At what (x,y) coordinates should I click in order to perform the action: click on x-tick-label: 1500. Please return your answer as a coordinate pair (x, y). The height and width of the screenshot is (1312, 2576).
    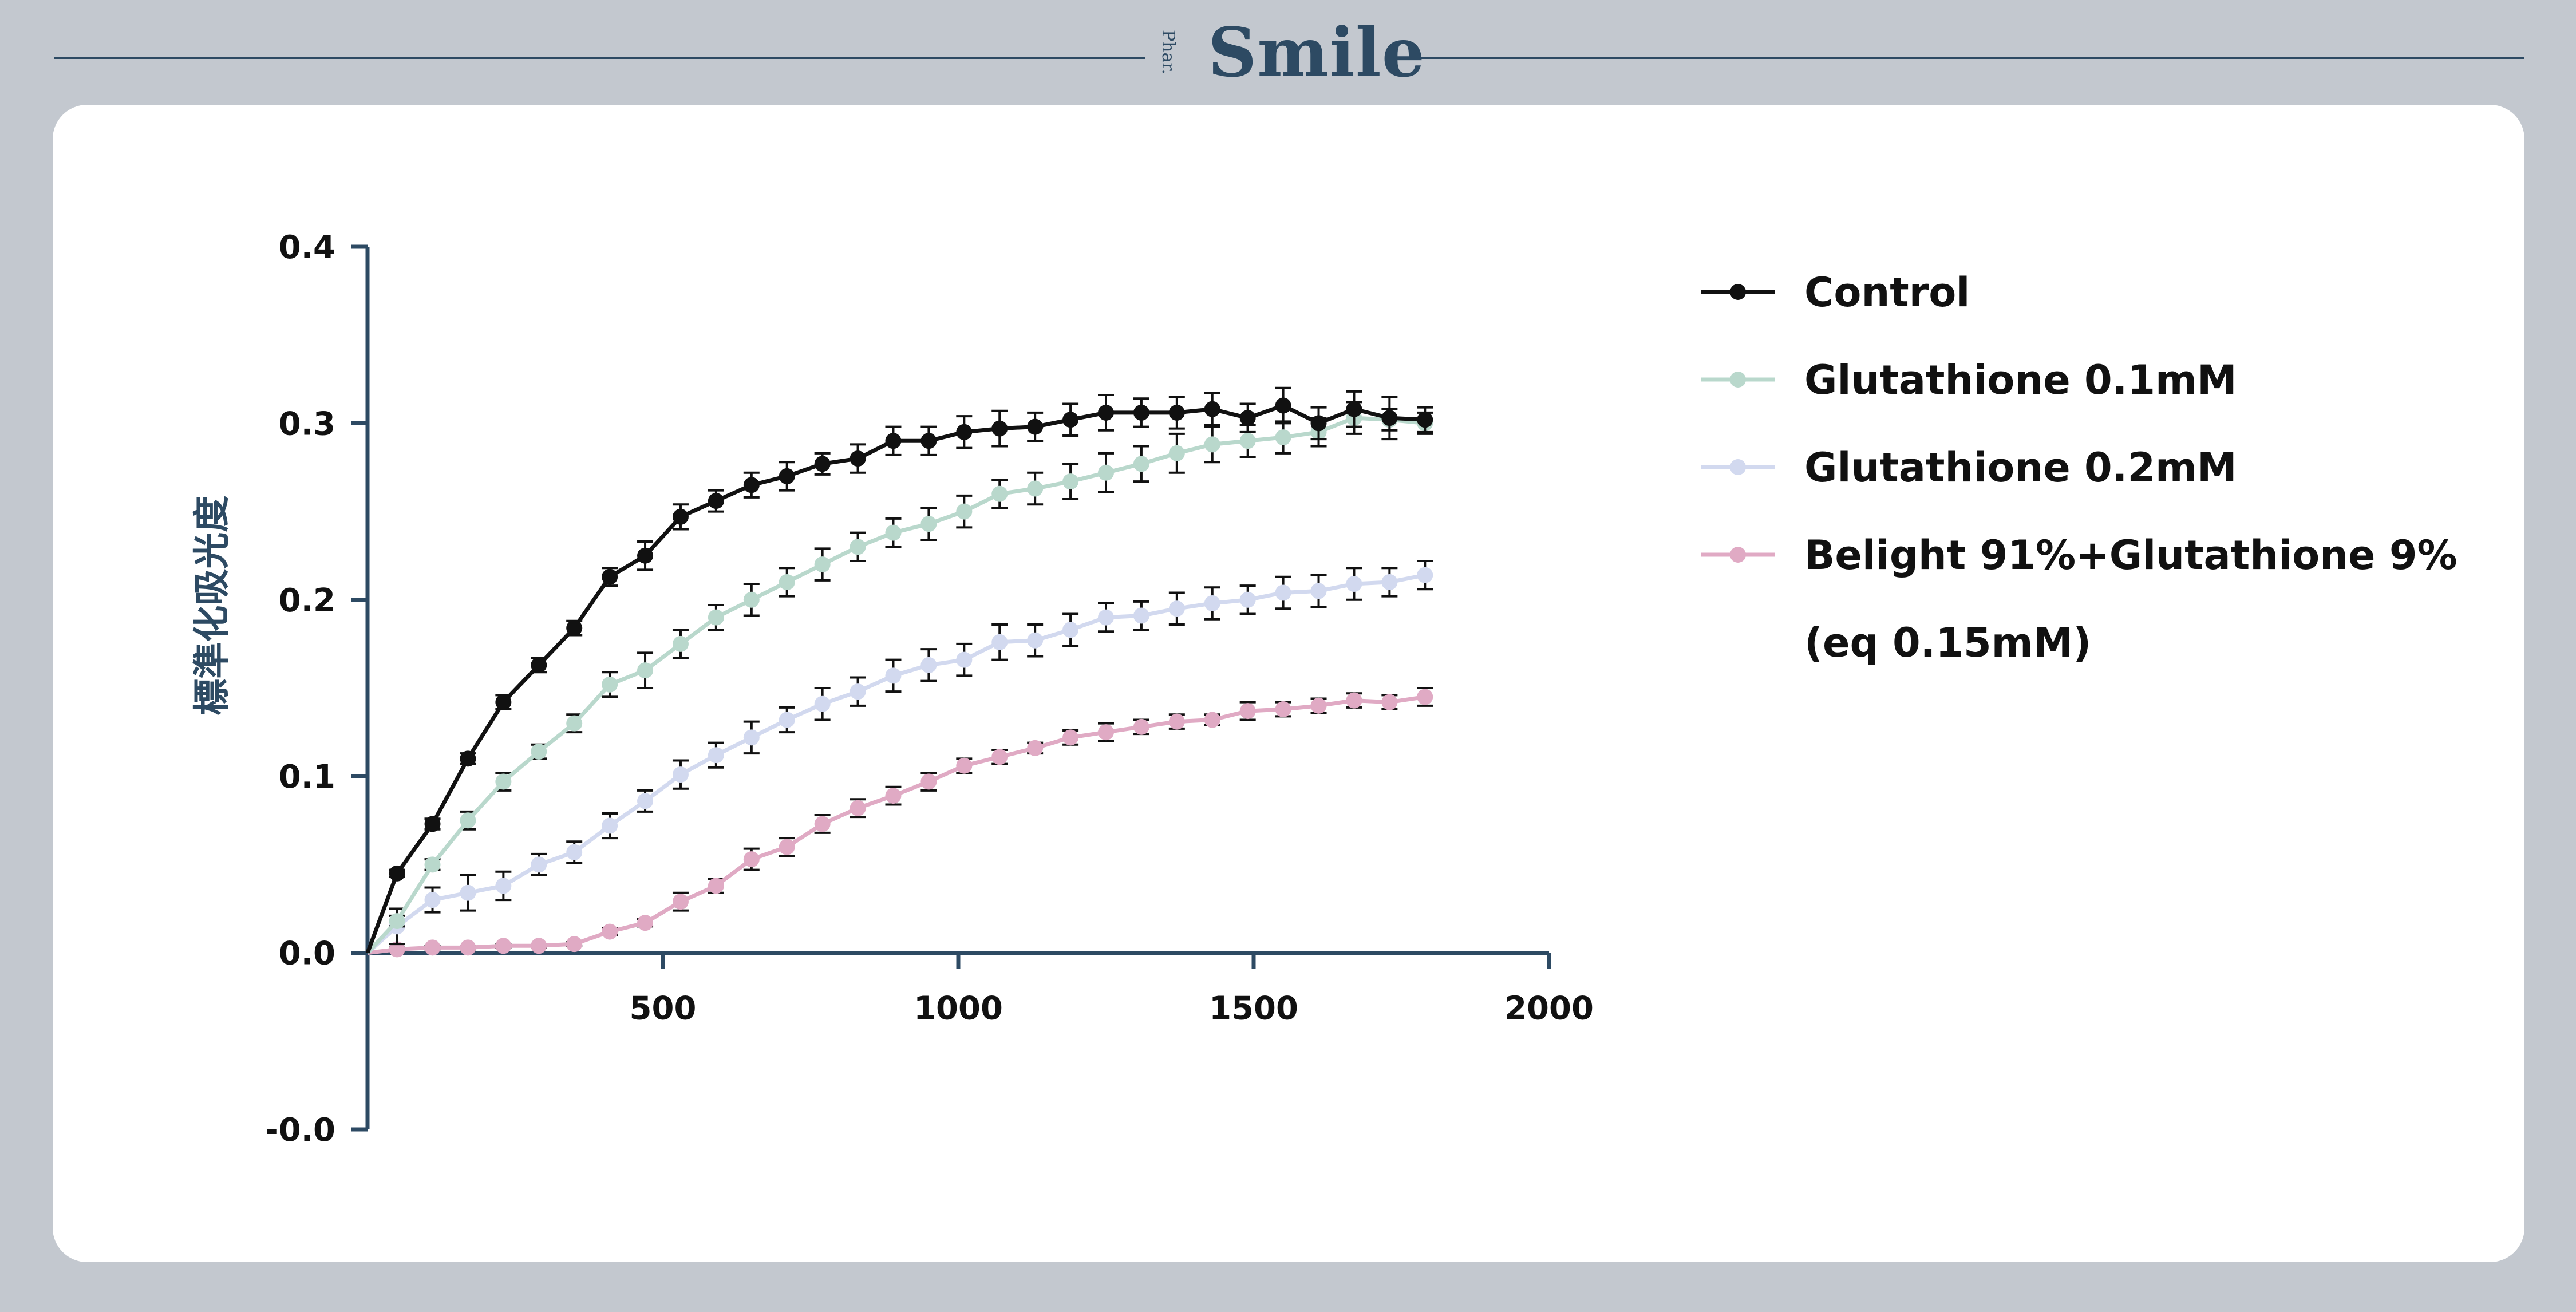
    Looking at the image, I should click on (1253, 1009).